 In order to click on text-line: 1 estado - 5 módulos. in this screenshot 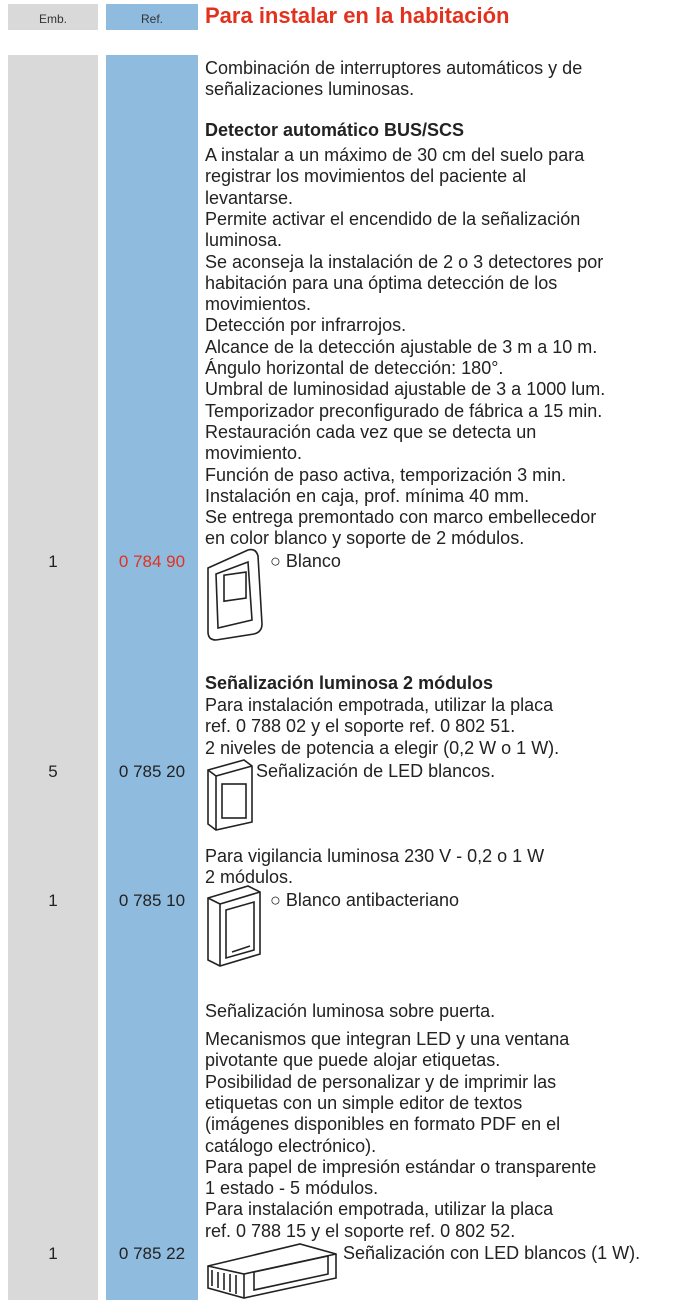, I will do `click(292, 1188)`.